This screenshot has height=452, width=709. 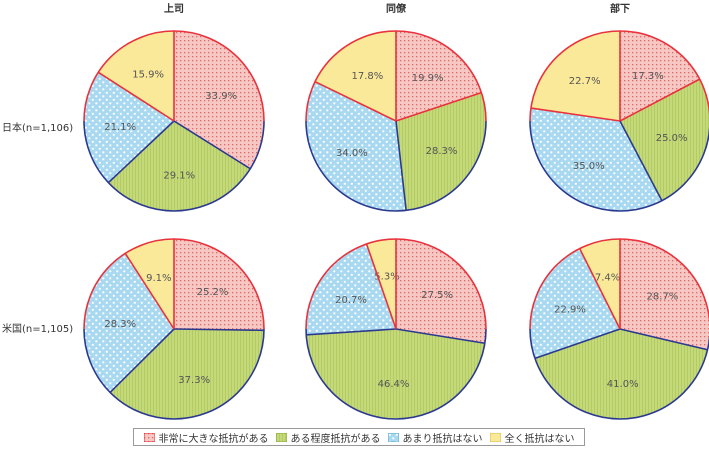 I want to click on pie-data-label: 19.9%, so click(x=428, y=78).